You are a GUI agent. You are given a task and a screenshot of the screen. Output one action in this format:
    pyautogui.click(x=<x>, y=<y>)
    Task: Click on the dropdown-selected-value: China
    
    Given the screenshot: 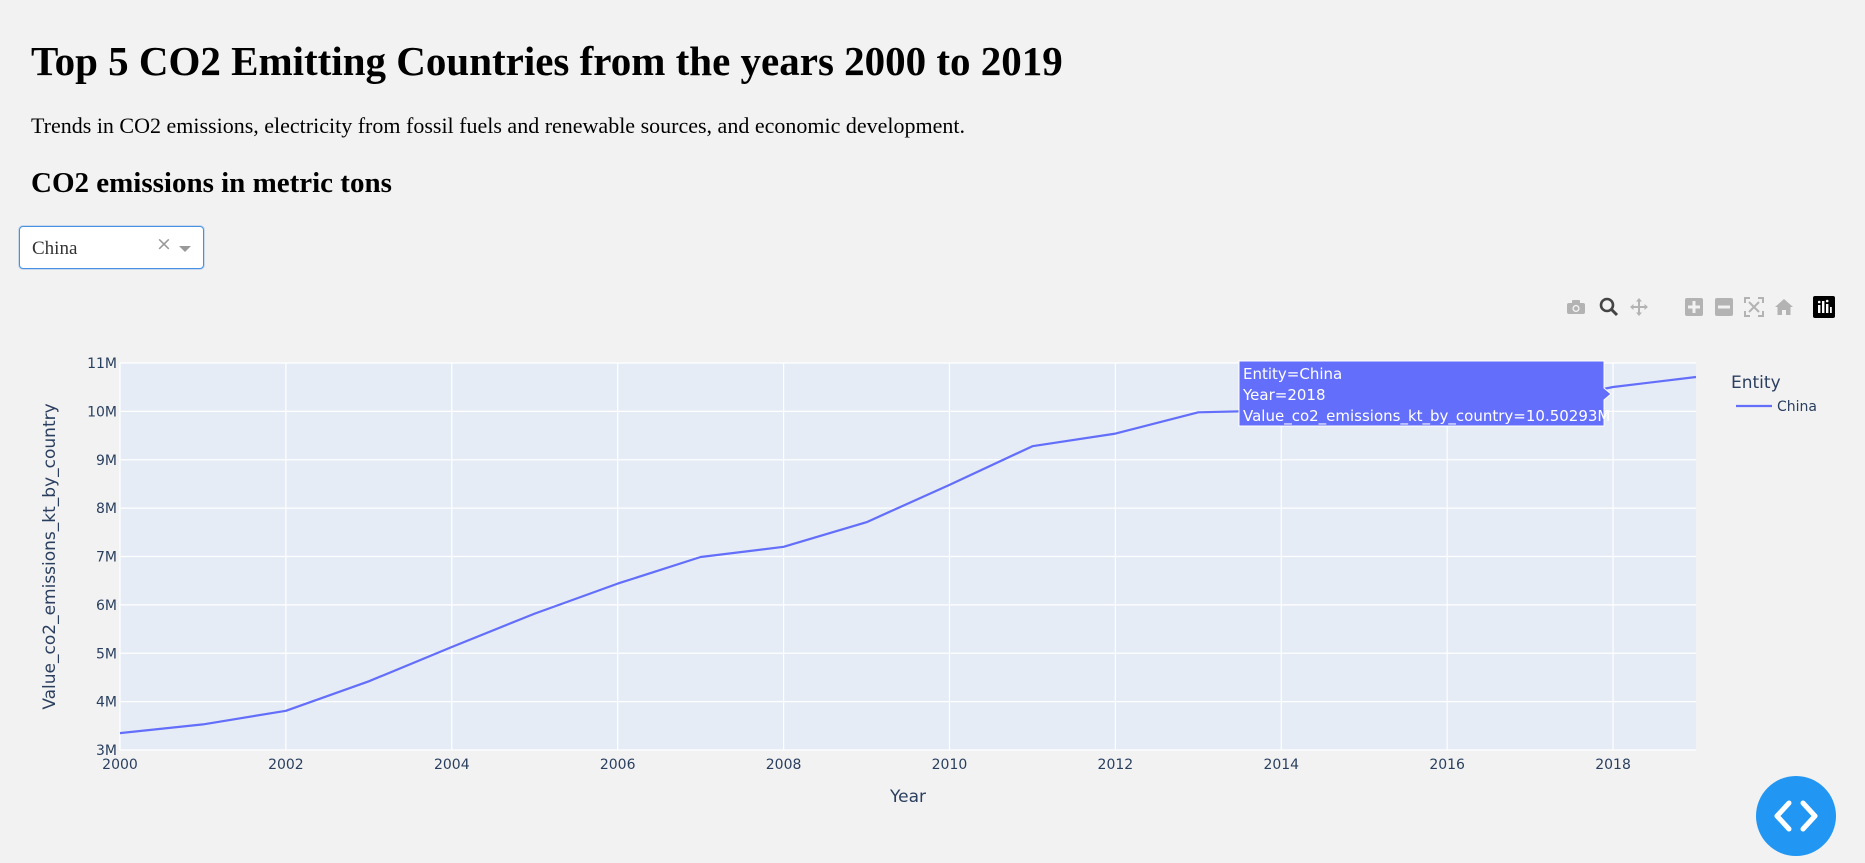 What is the action you would take?
    pyautogui.click(x=55, y=248)
    